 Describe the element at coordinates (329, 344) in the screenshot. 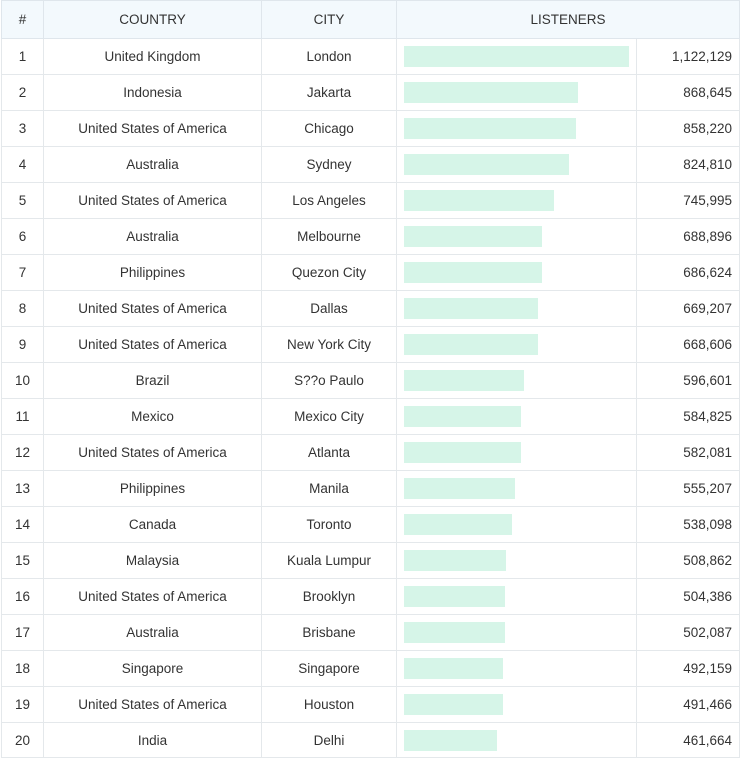

I see `city-cell: New York City` at that location.